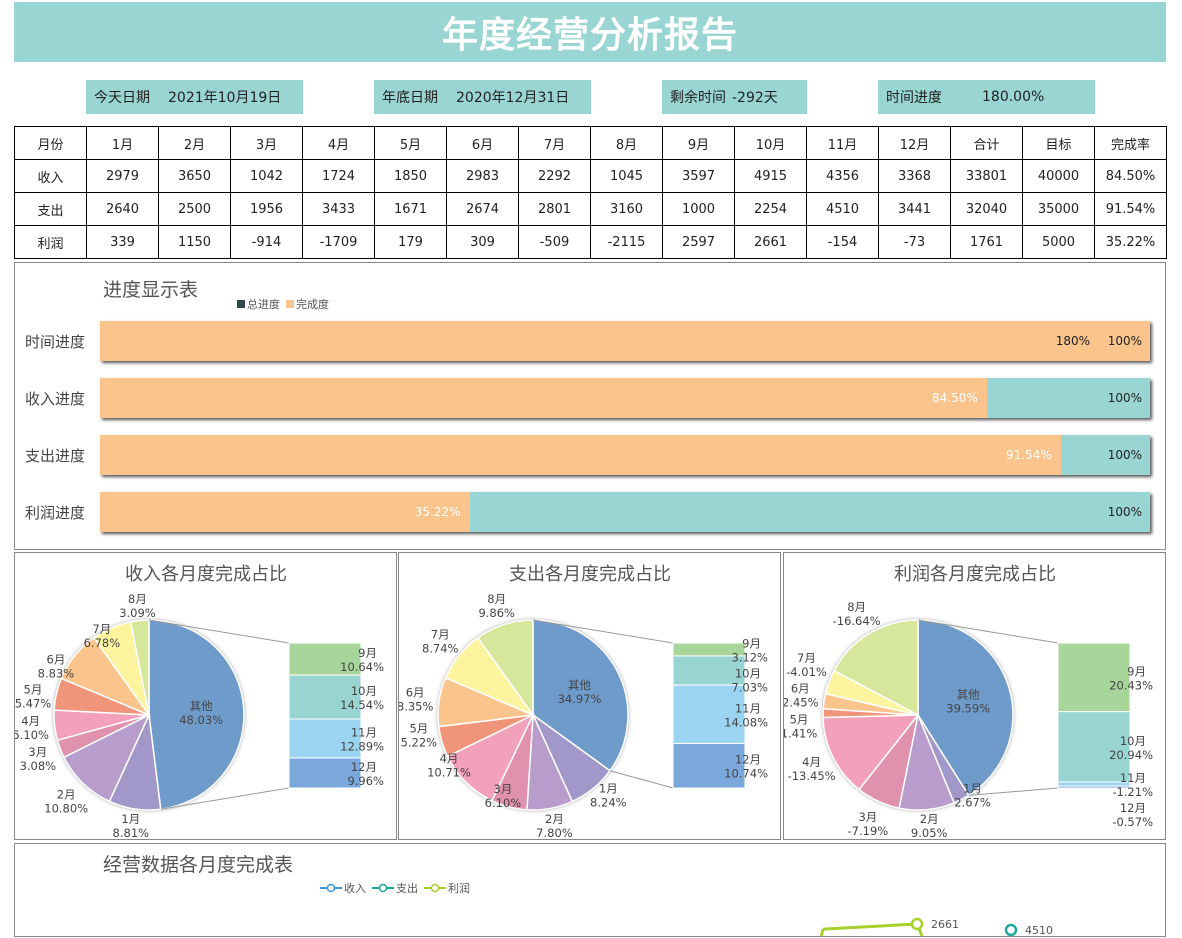 The height and width of the screenshot is (938, 1182). Describe the element at coordinates (698, 143) in the screenshot. I see `table-cell: 9月` at that location.